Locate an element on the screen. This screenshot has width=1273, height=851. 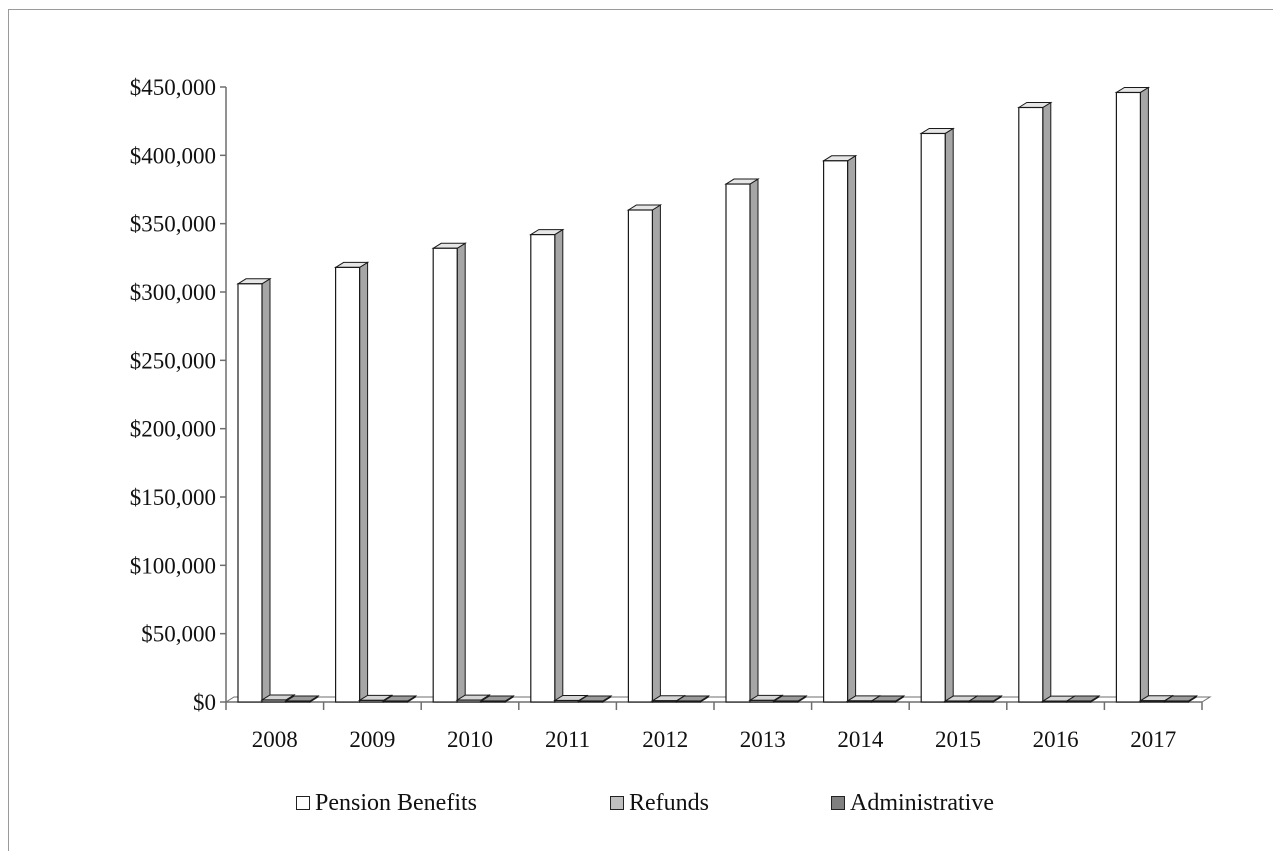
legend-item-refunds: Refunds is located at coordinates (659, 803).